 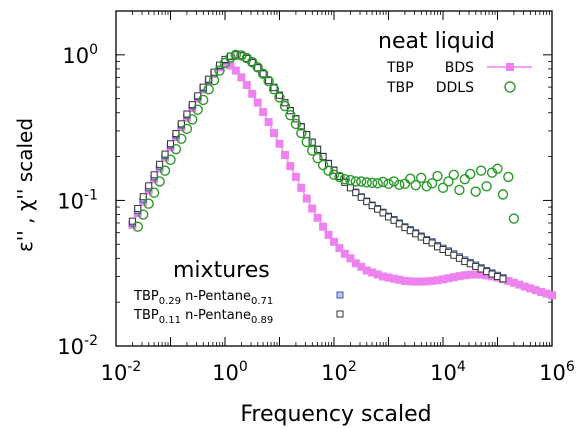 I want to click on x-tick-label: 10⁰, so click(x=230, y=372).